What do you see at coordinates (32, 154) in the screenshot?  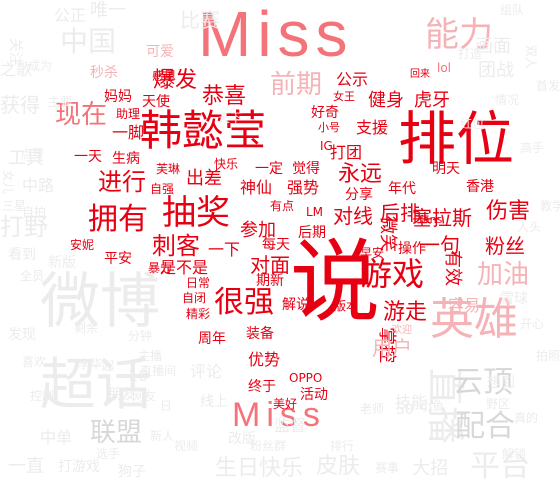 I see `word-148: 点赞` at bounding box center [32, 154].